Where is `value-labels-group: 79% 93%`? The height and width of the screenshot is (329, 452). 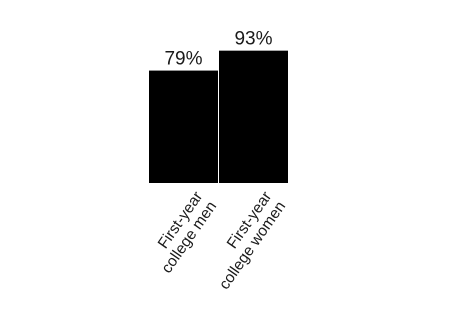
value-labels-group: 79% 93% is located at coordinates (218, 49).